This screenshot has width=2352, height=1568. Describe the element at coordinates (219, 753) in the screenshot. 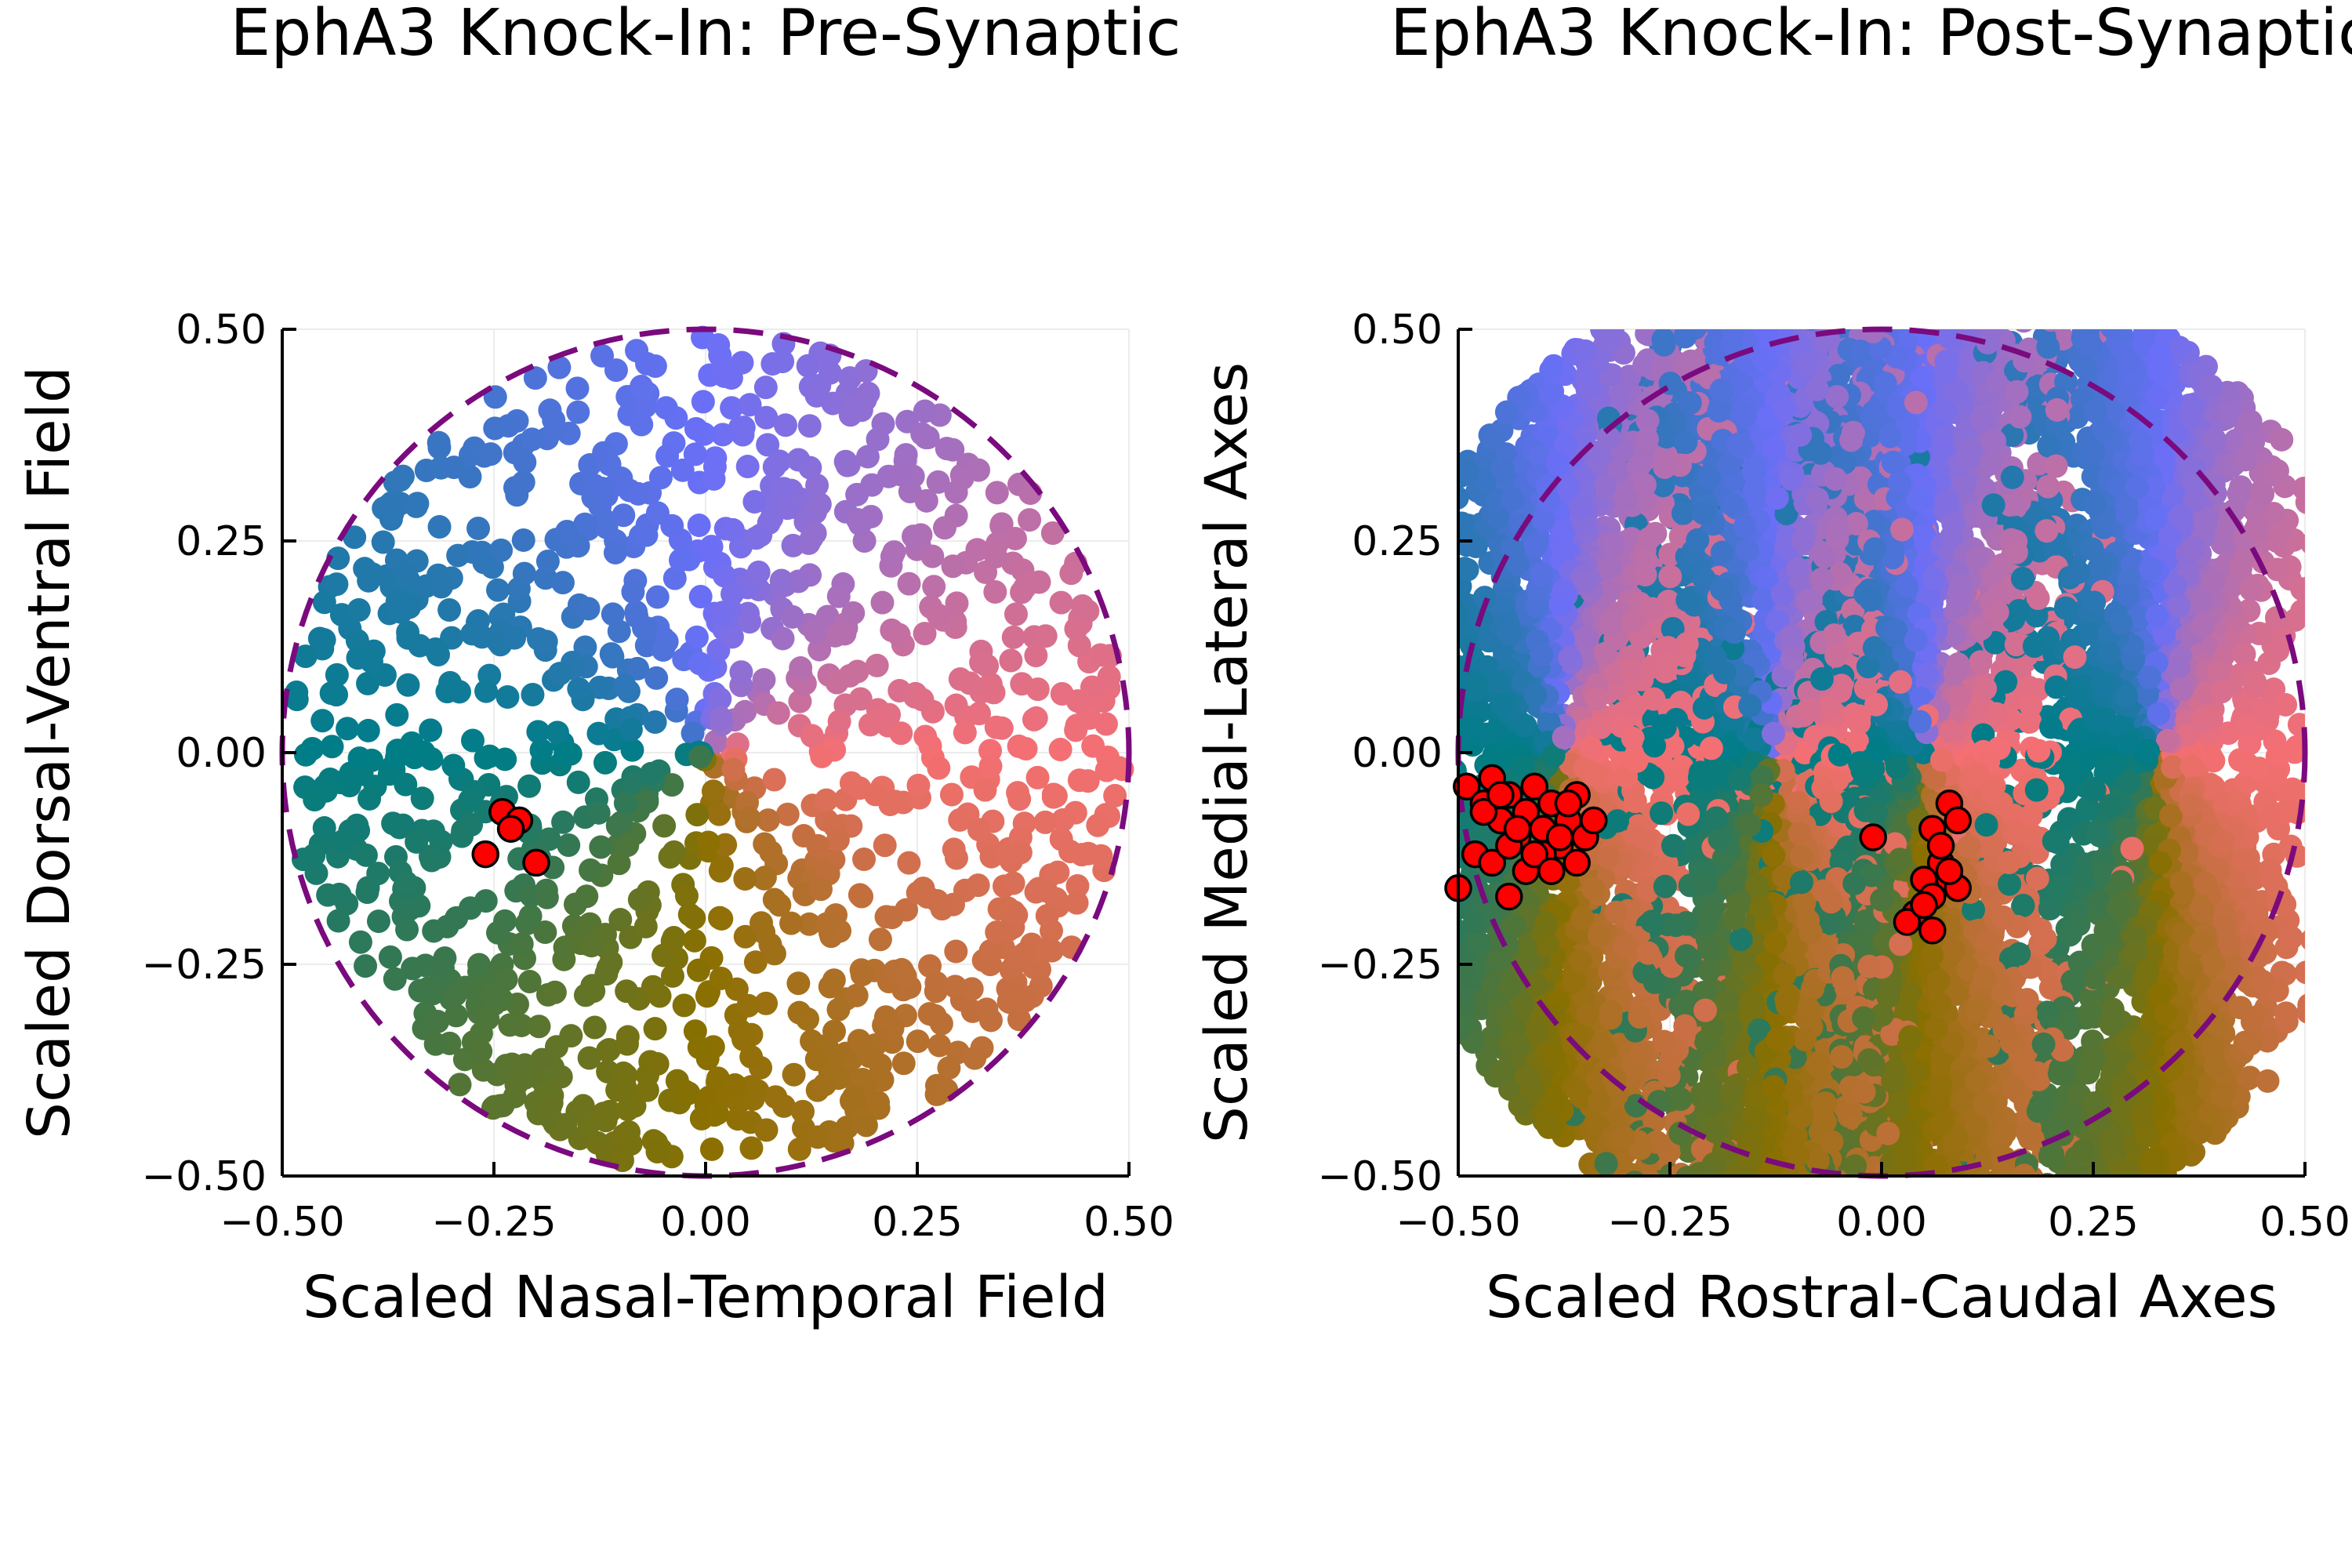

I see `pre-y-ticks: −0.50−0.250.000.250.50` at that location.